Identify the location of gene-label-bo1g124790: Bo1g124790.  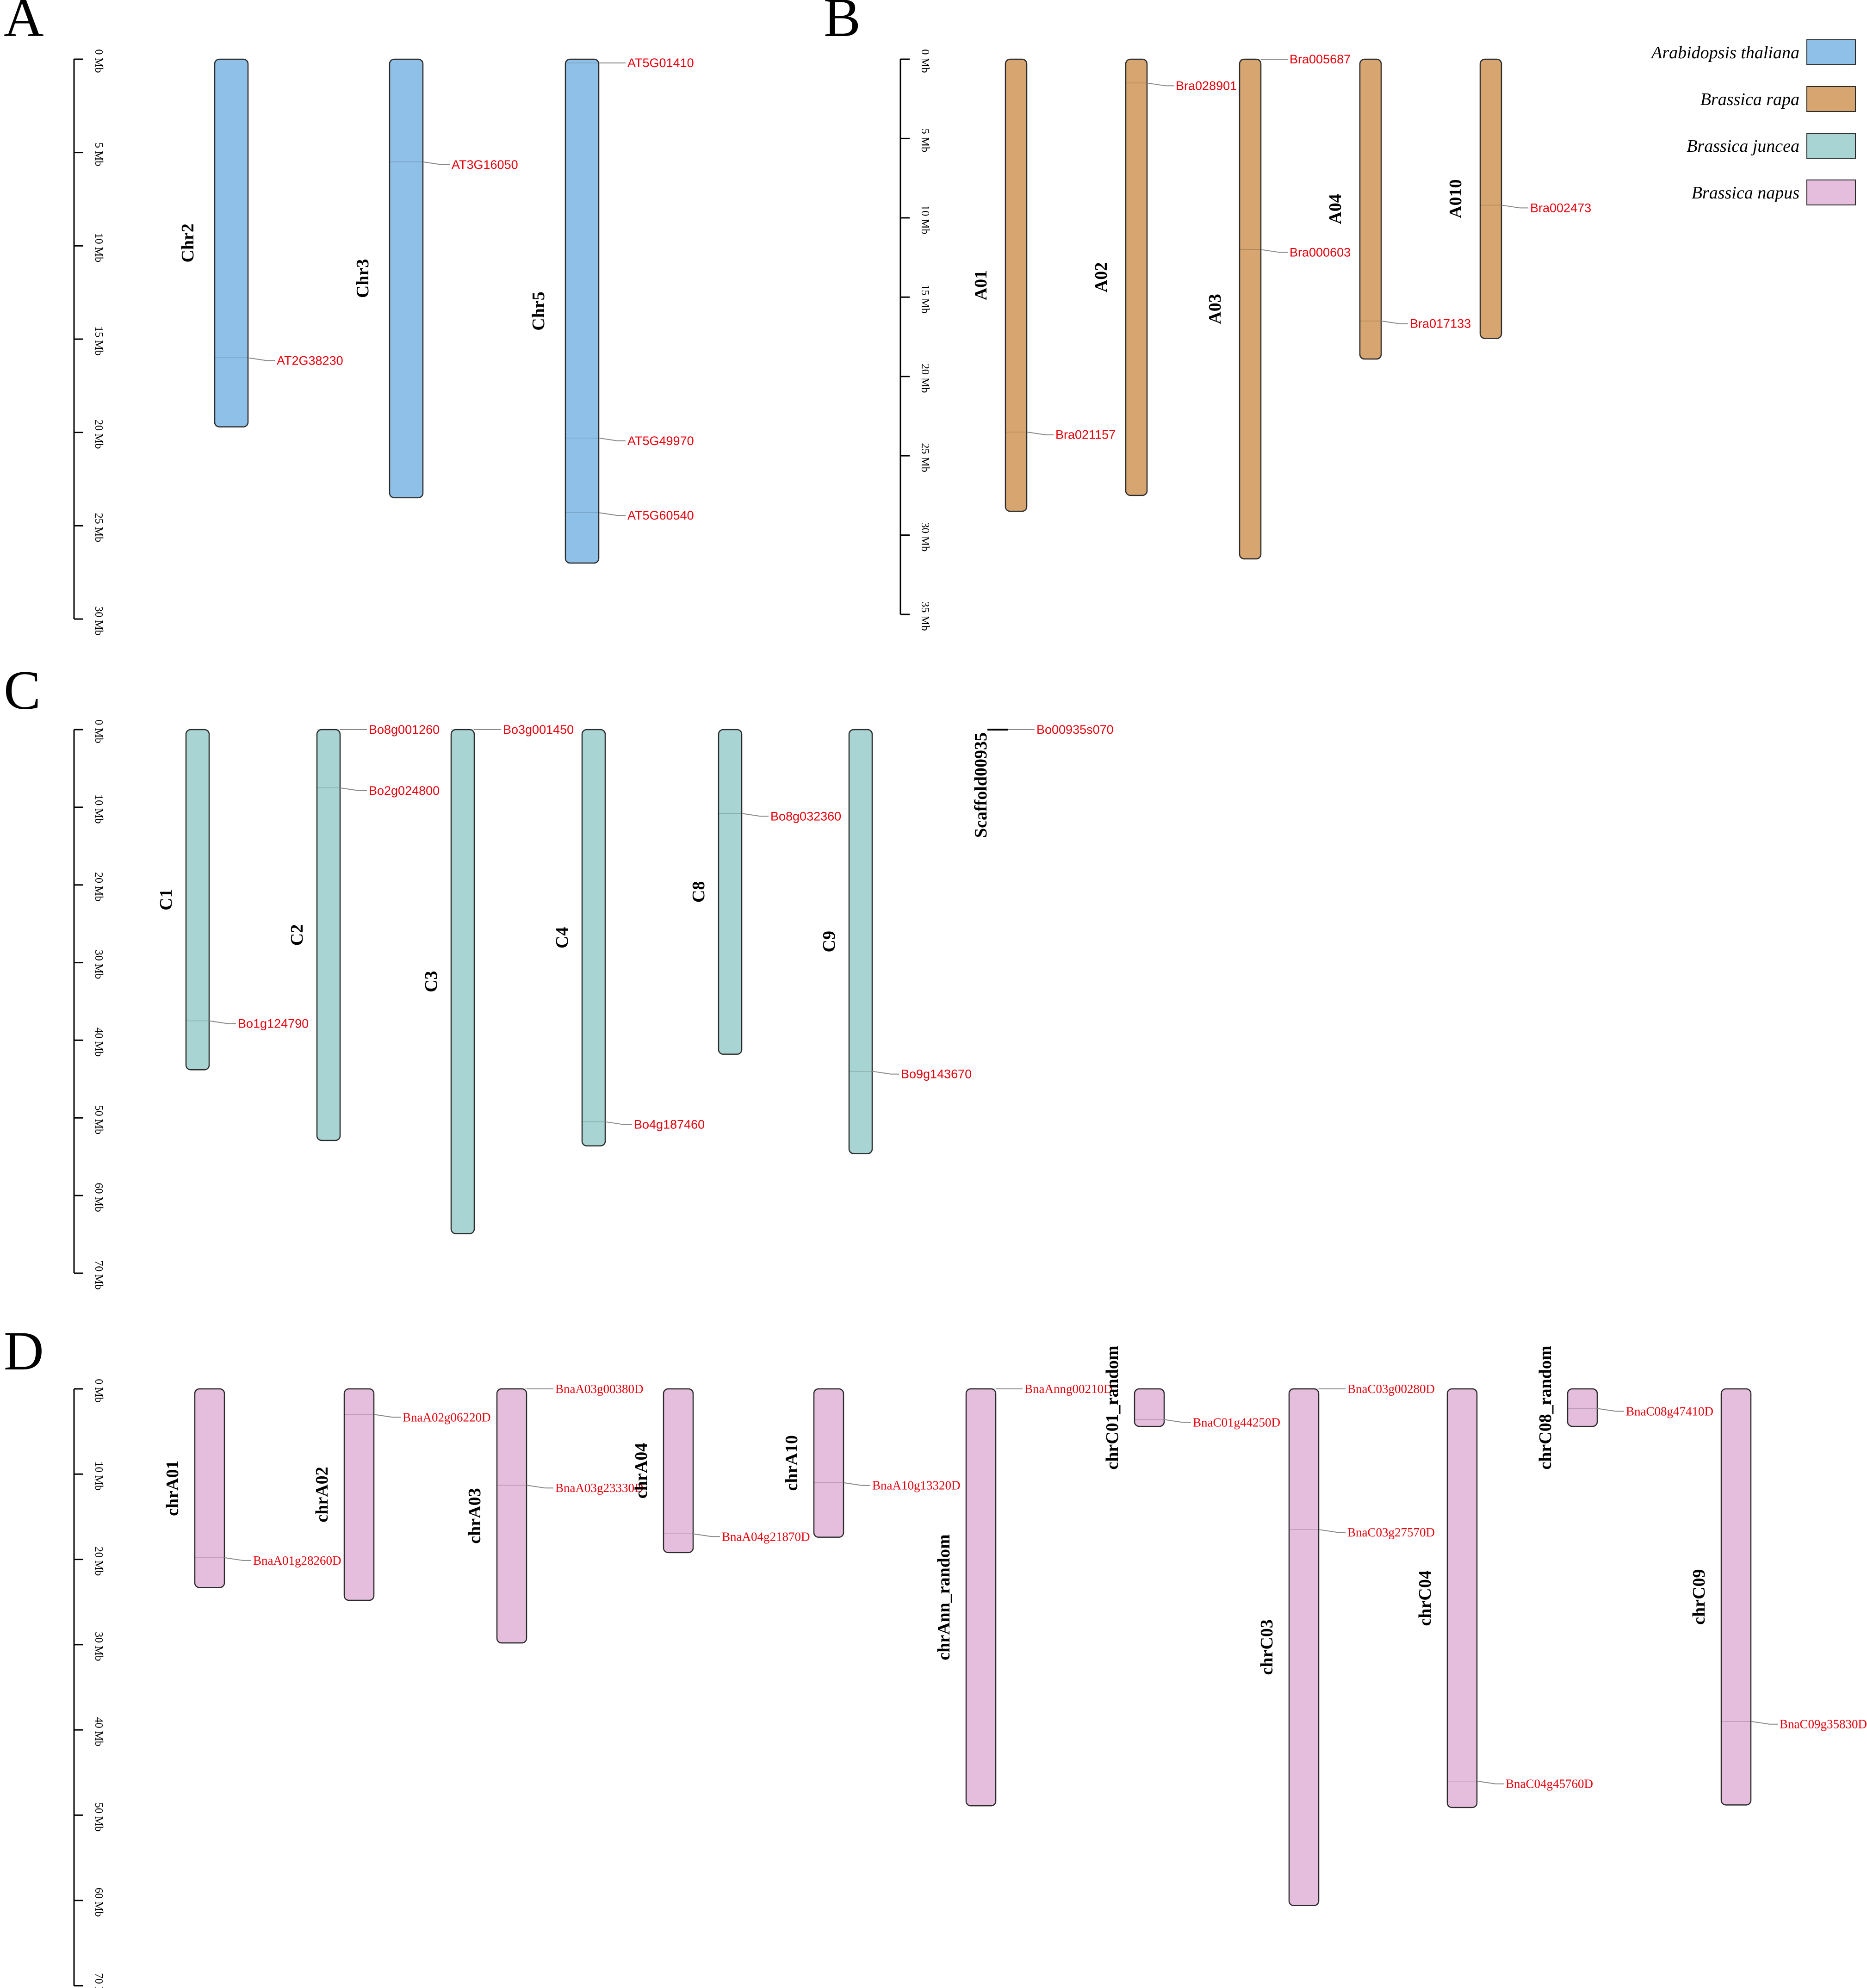
(274, 1023).